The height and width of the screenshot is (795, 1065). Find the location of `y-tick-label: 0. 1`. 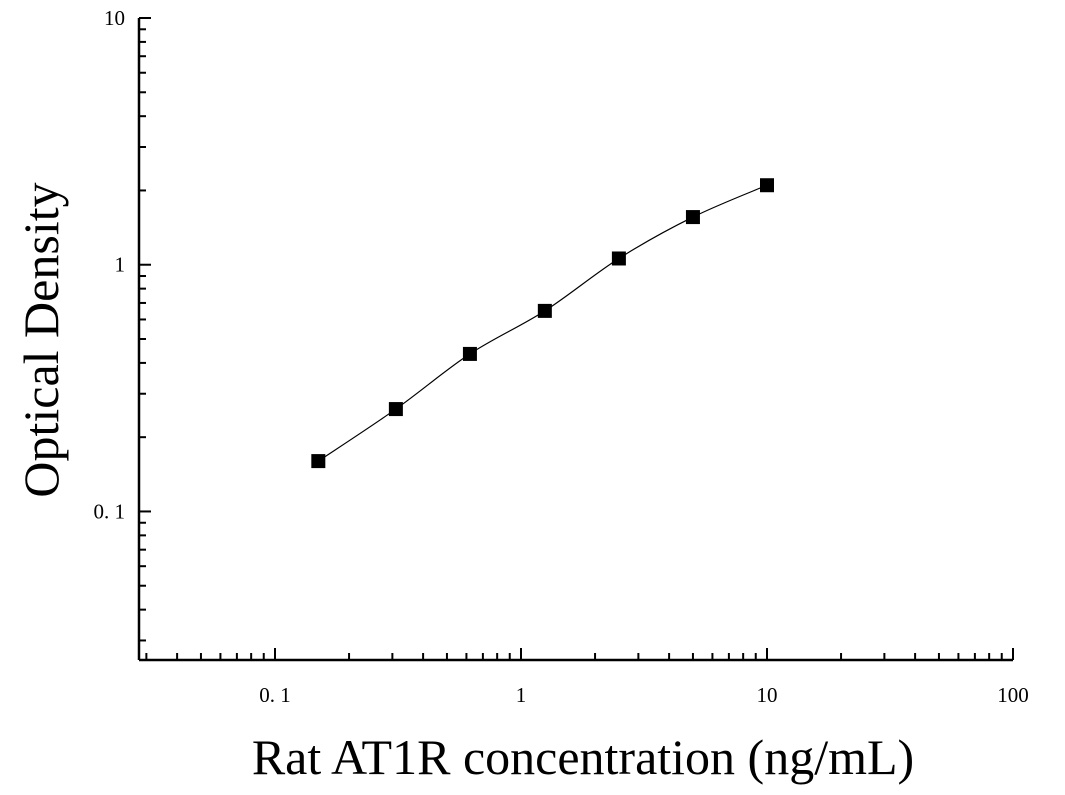

y-tick-label: 0. 1 is located at coordinates (110, 511).